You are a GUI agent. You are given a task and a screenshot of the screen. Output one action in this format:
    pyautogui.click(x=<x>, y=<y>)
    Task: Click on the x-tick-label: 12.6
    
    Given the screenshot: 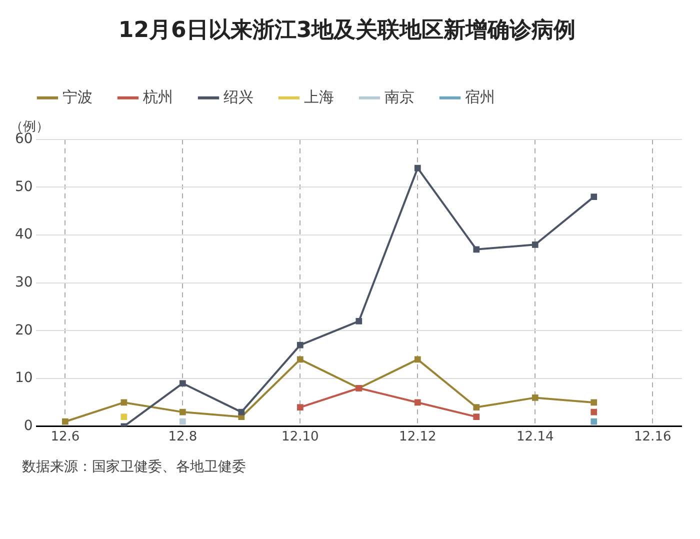 What is the action you would take?
    pyautogui.click(x=65, y=437)
    